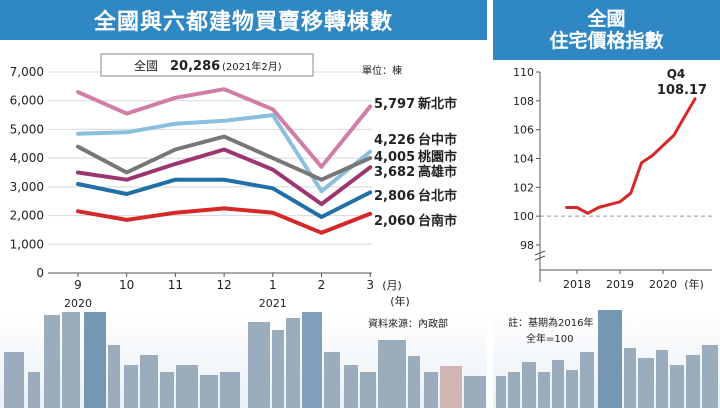 The image size is (720, 408). Describe the element at coordinates (523, 216) in the screenshot. I see `right-y-tick-label: 100` at that location.